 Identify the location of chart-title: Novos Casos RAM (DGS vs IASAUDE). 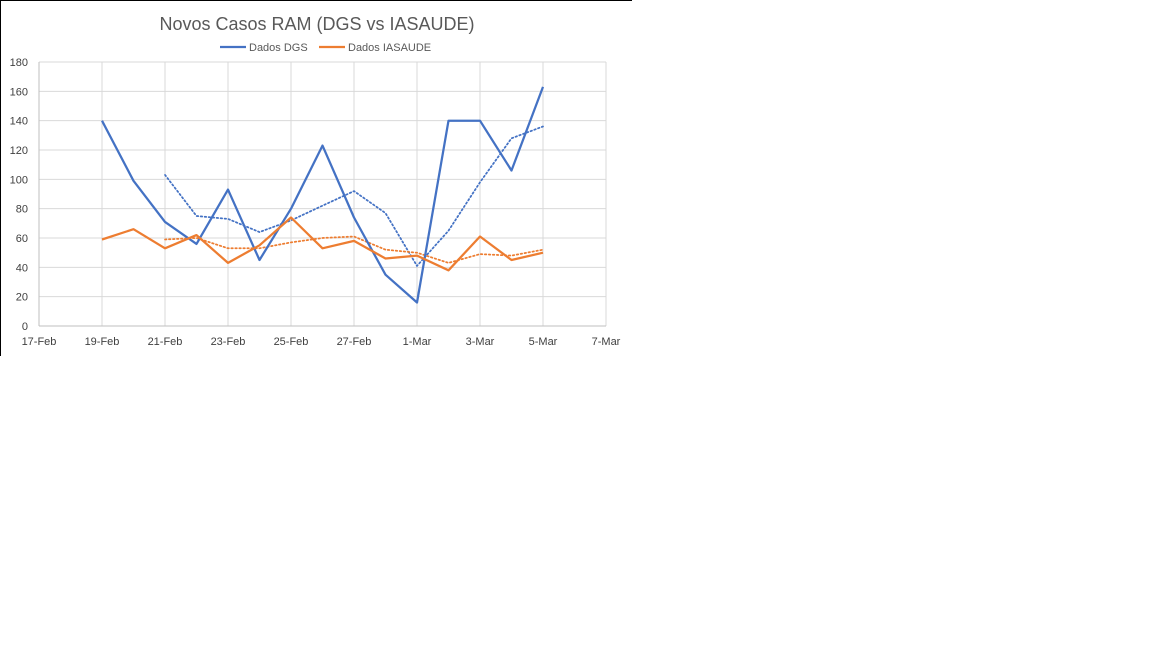
(316, 24).